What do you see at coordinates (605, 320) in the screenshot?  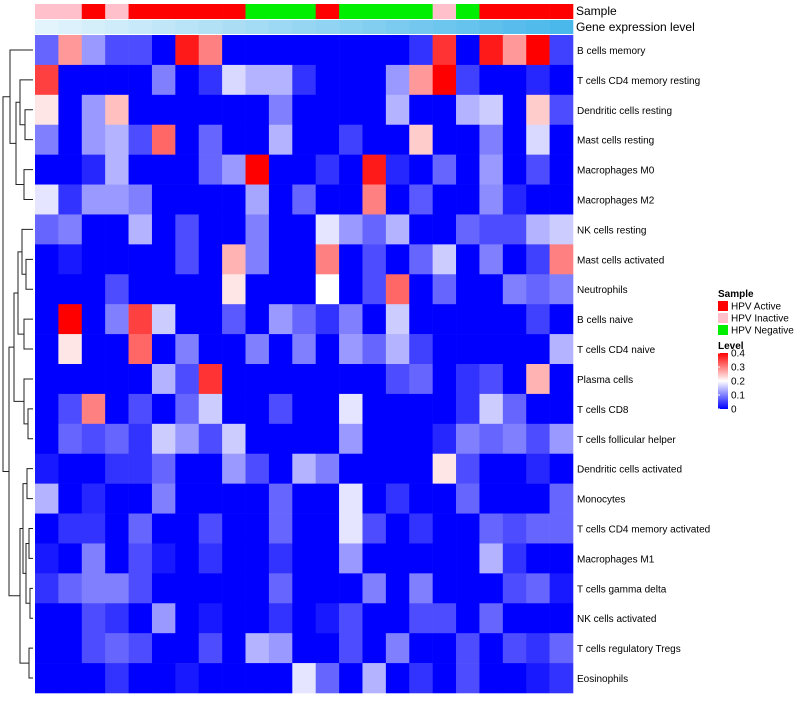 I see `row-label: B cells naive` at bounding box center [605, 320].